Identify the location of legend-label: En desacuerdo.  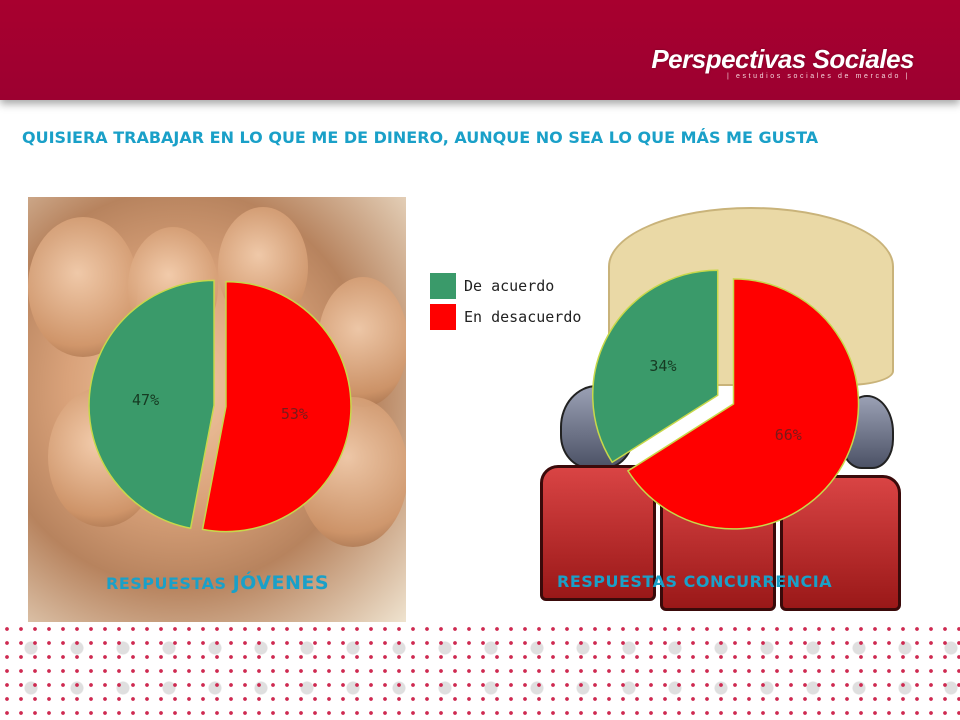
(523, 316).